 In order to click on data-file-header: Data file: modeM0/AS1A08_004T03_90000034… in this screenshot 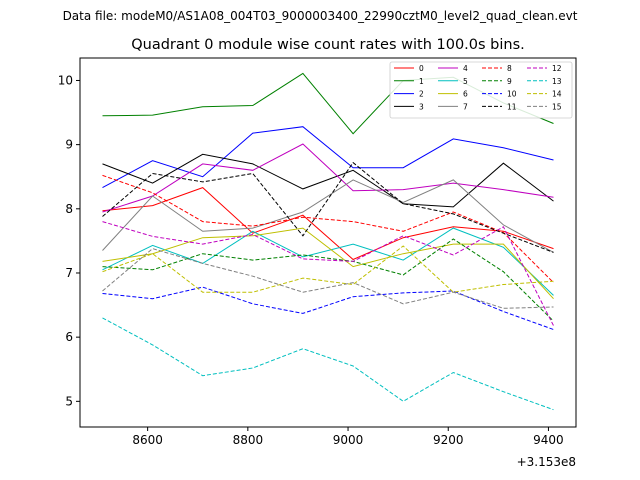, I will do `click(320, 16)`.